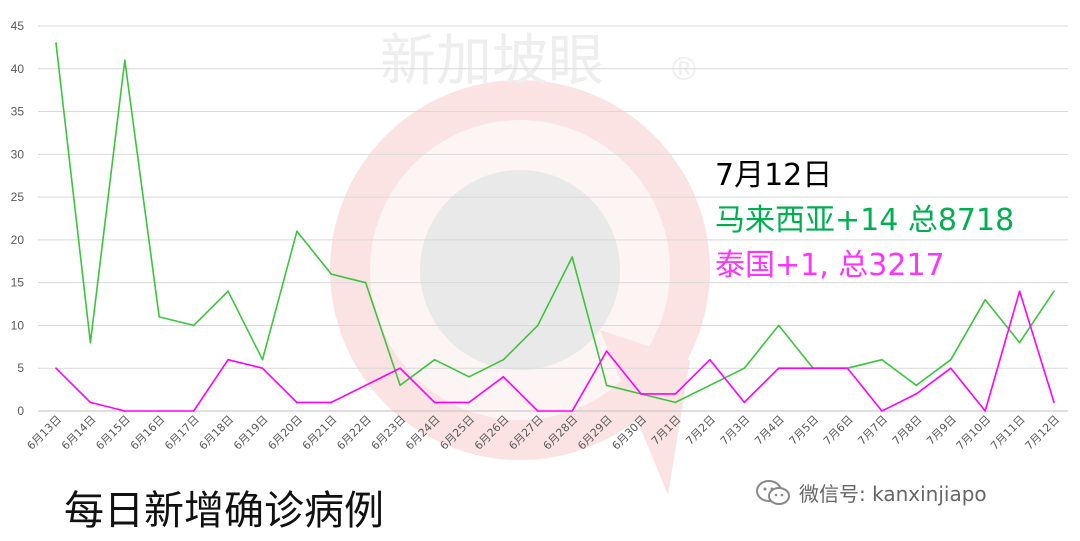 The image size is (1080, 541). I want to click on y-axis-ticks: 0 5 10 15 20 25 30 35 40 45, so click(18, 218).